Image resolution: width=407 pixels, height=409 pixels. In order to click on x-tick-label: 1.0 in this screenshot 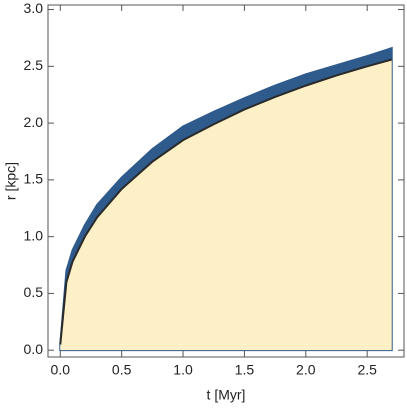, I will do `click(183, 370)`.